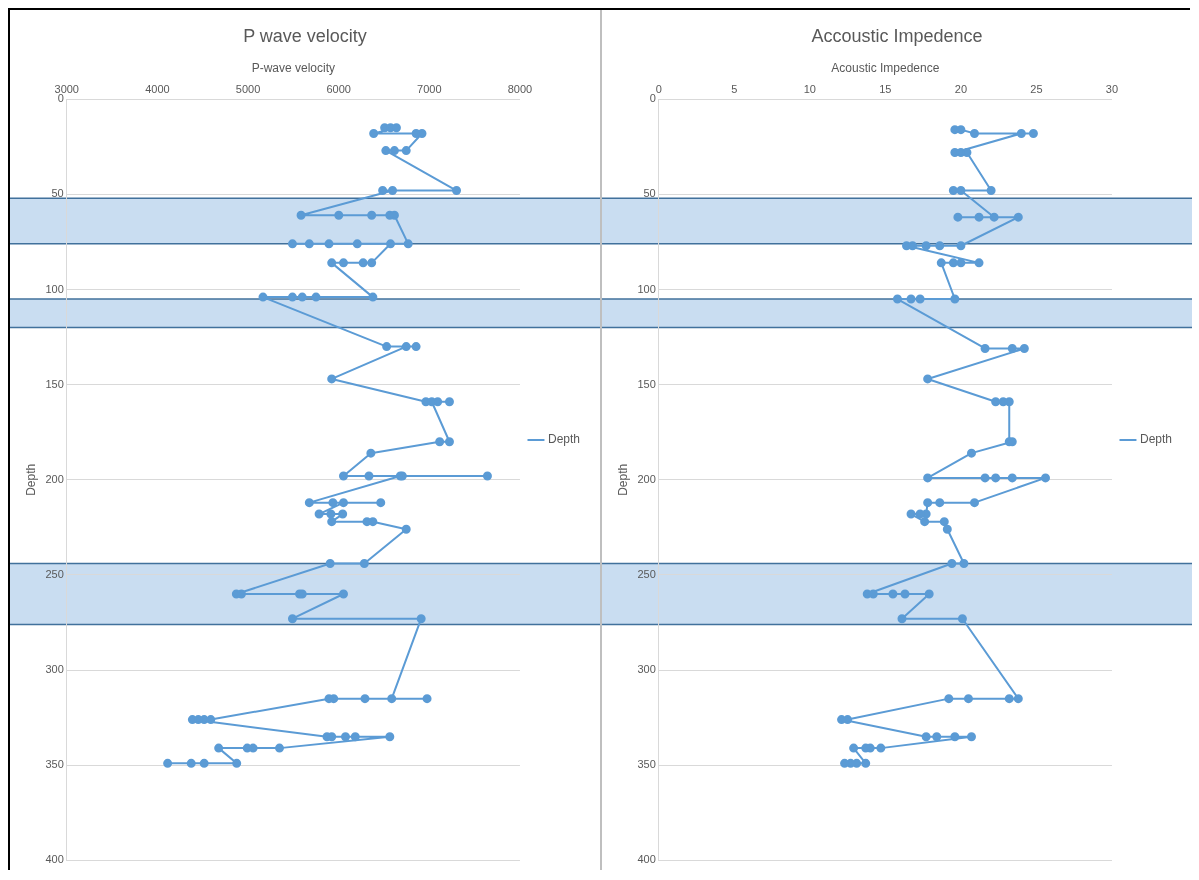 Image resolution: width=1199 pixels, height=880 pixels. I want to click on x-axis-title: Acoustic Impedence, so click(885, 68).